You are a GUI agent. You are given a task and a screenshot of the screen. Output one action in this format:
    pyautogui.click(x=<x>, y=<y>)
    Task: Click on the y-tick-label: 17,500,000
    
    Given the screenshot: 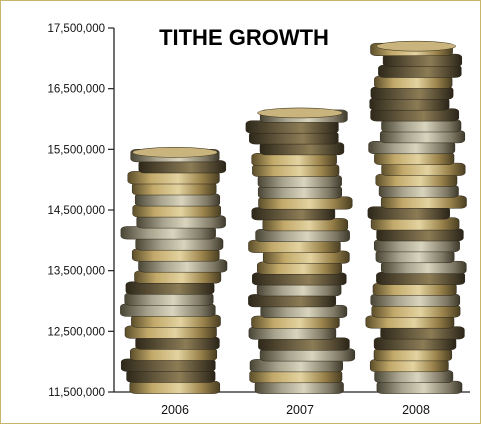 What is the action you would take?
    pyautogui.click(x=76, y=29)
    